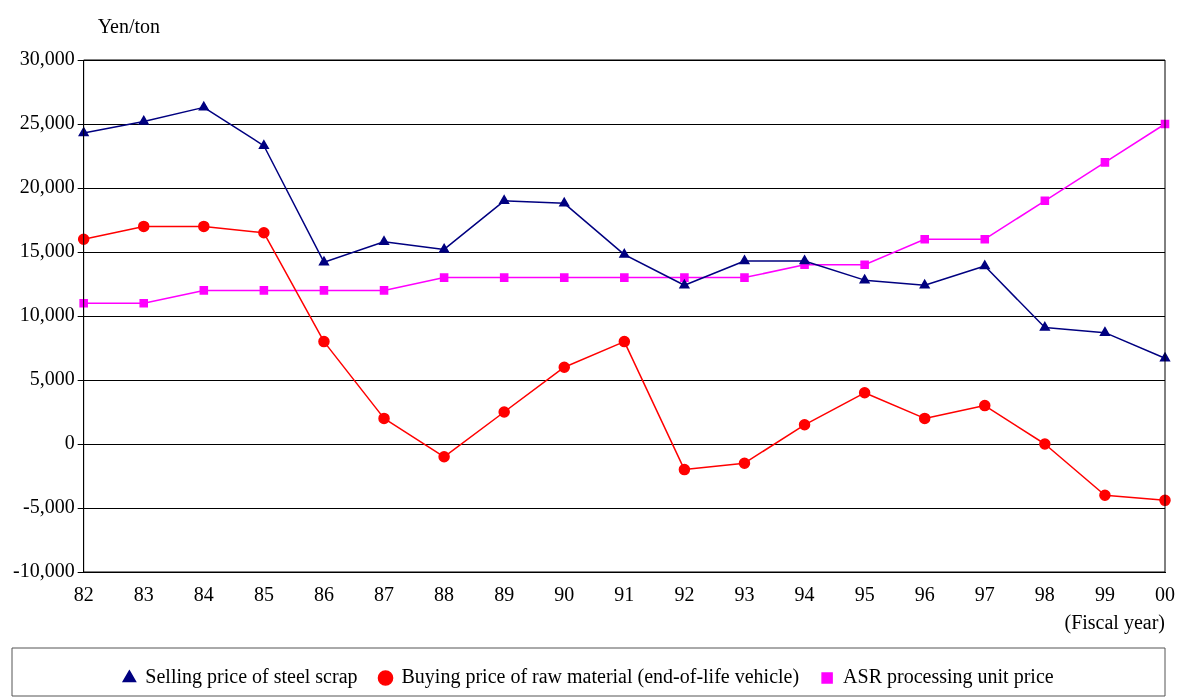 The image size is (1179, 698). I want to click on x-tick-label: 95, so click(864, 594).